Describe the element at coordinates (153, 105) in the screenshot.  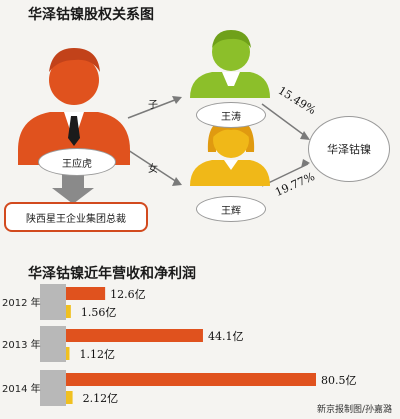
I see `relation-son: 子` at that location.